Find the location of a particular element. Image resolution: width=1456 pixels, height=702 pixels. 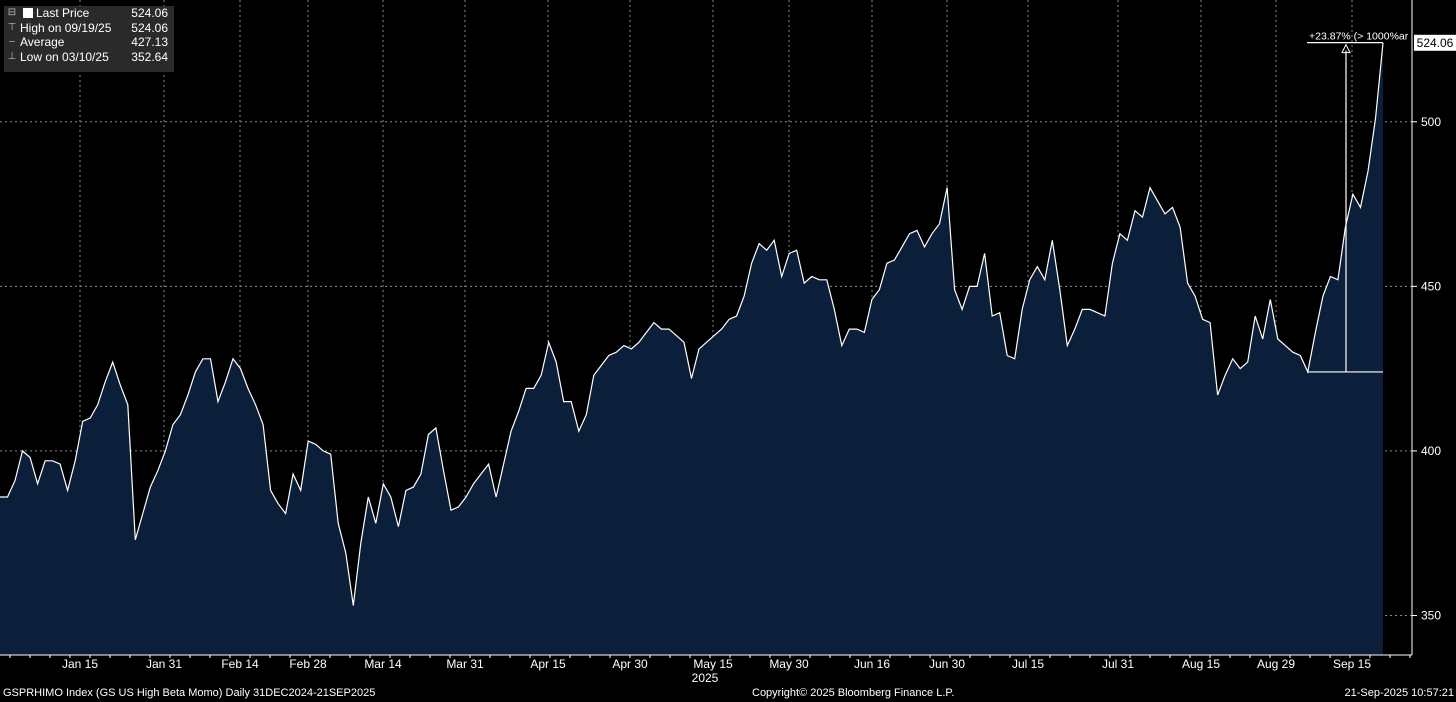

x-tick-label: Aug 29 is located at coordinates (1276, 664).